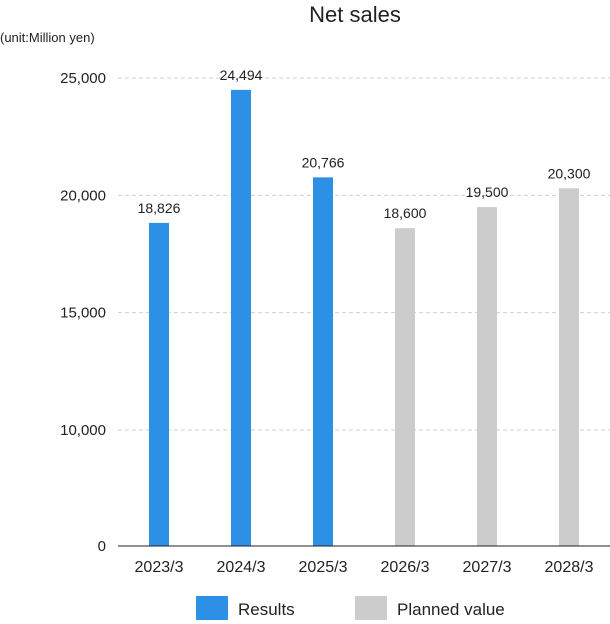 The height and width of the screenshot is (624, 610). I want to click on legend-label-results: Results, so click(266, 609).